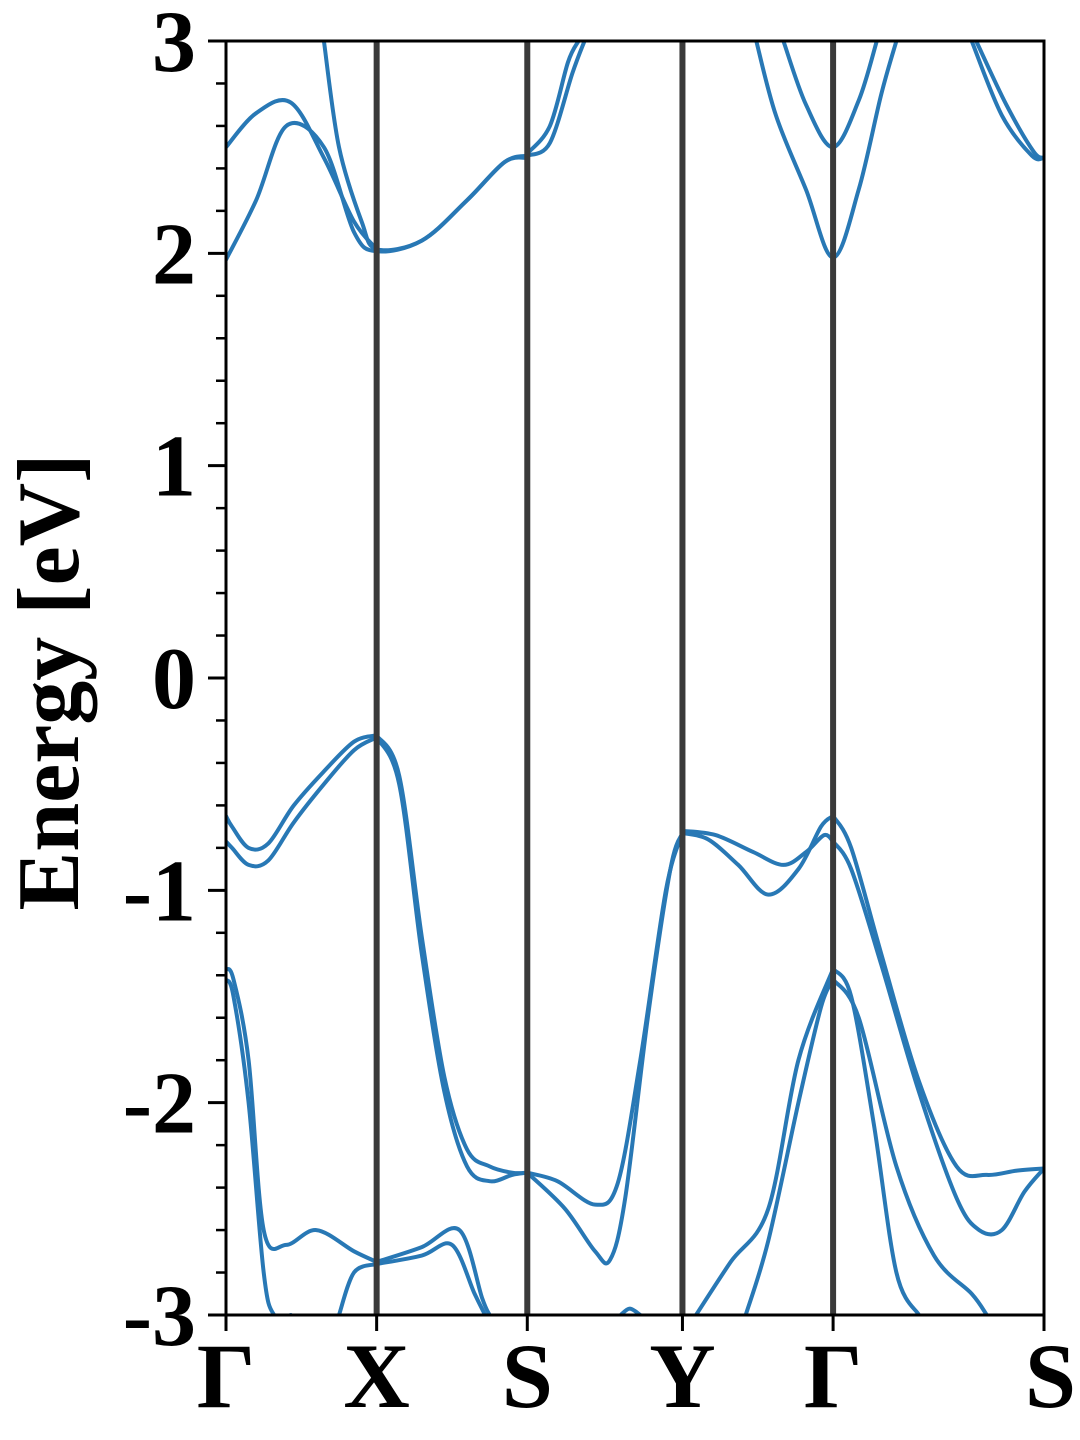 The image size is (1080, 1440). What do you see at coordinates (376, 1376) in the screenshot?
I see `x-tick-label-2: X` at bounding box center [376, 1376].